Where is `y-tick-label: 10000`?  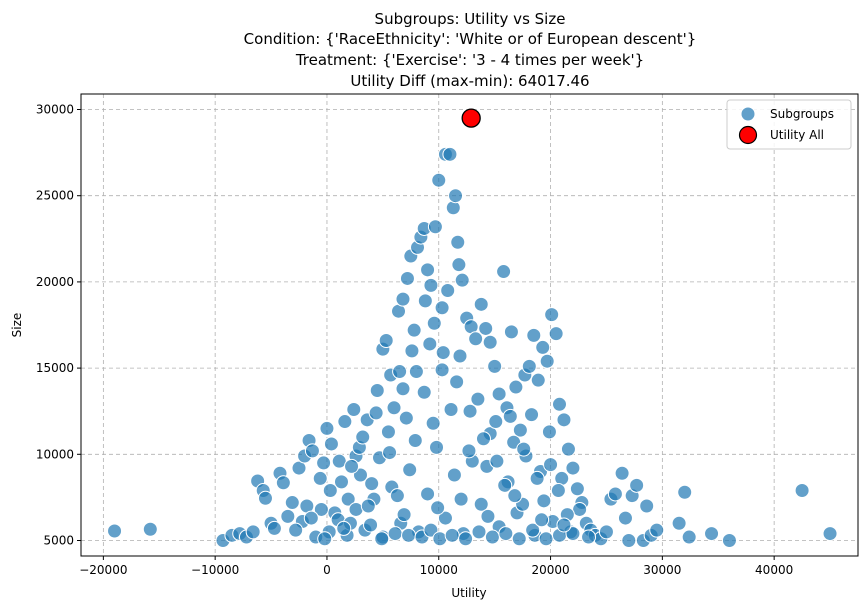
y-tick-label: 10000 is located at coordinates (55, 454).